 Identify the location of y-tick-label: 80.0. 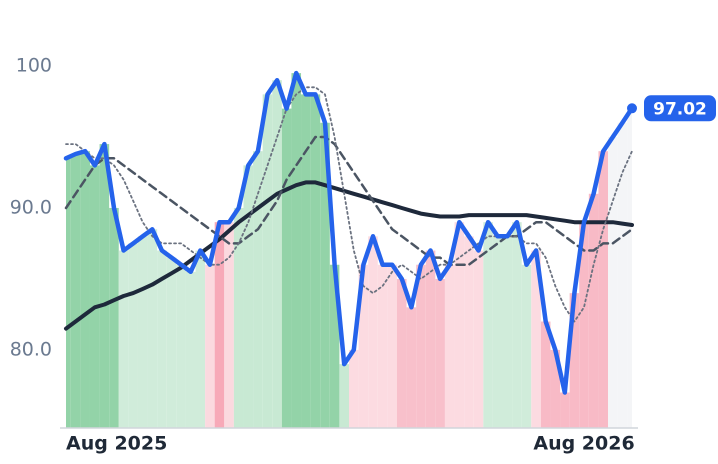
(31, 349).